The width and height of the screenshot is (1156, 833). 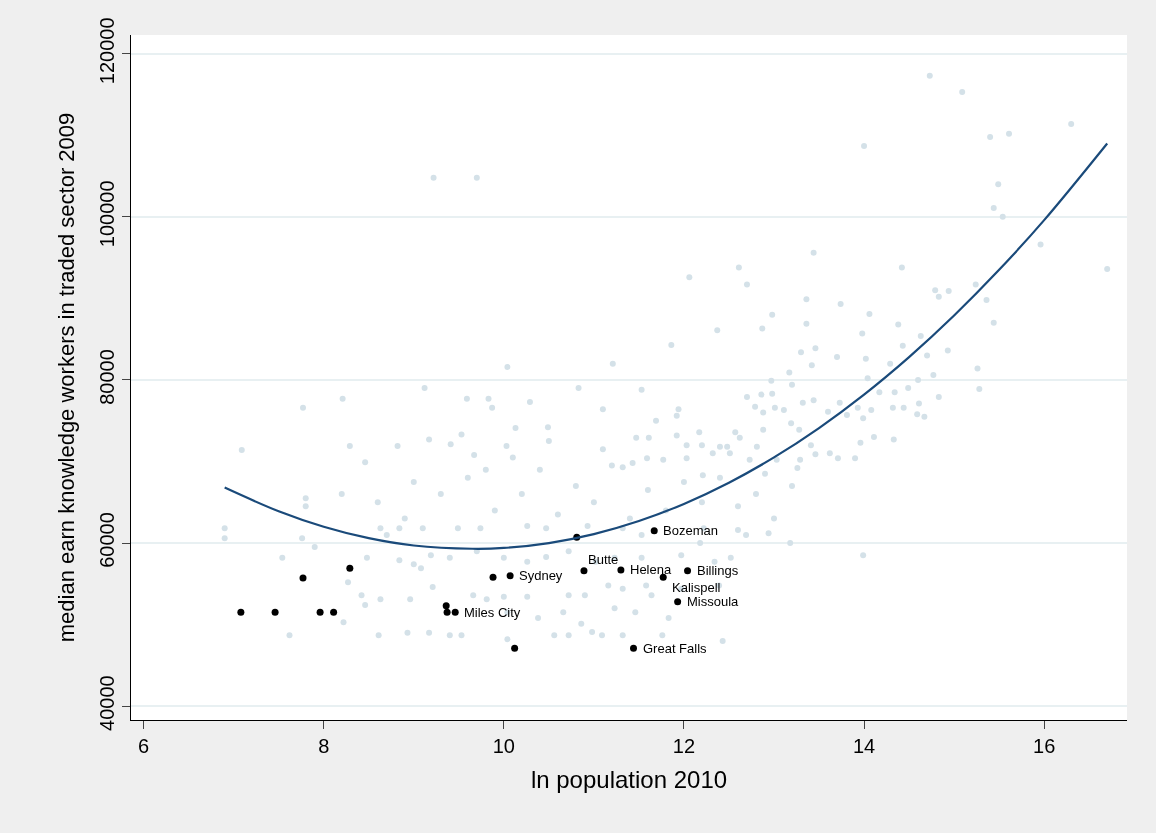 I want to click on y-axis-title: median earn knowledge workers in traded sector 2009, so click(x=66, y=377).